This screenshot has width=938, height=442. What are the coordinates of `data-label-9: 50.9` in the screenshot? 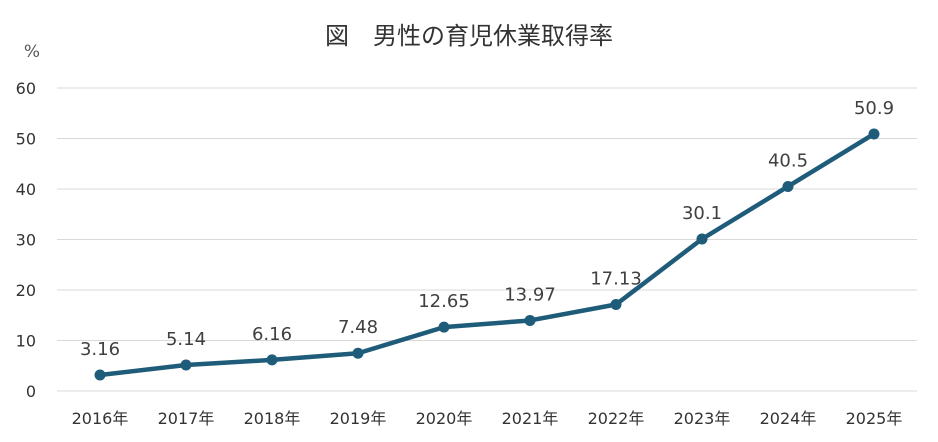 It's located at (874, 108).